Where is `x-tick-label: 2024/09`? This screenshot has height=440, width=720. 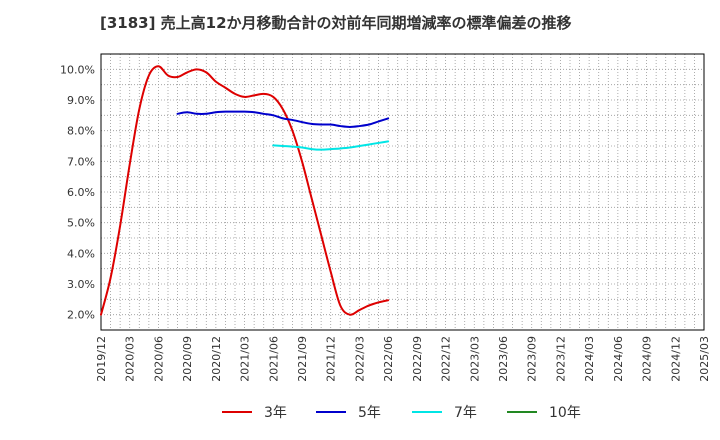
x-tick-label: 2024/09 is located at coordinates (647, 359).